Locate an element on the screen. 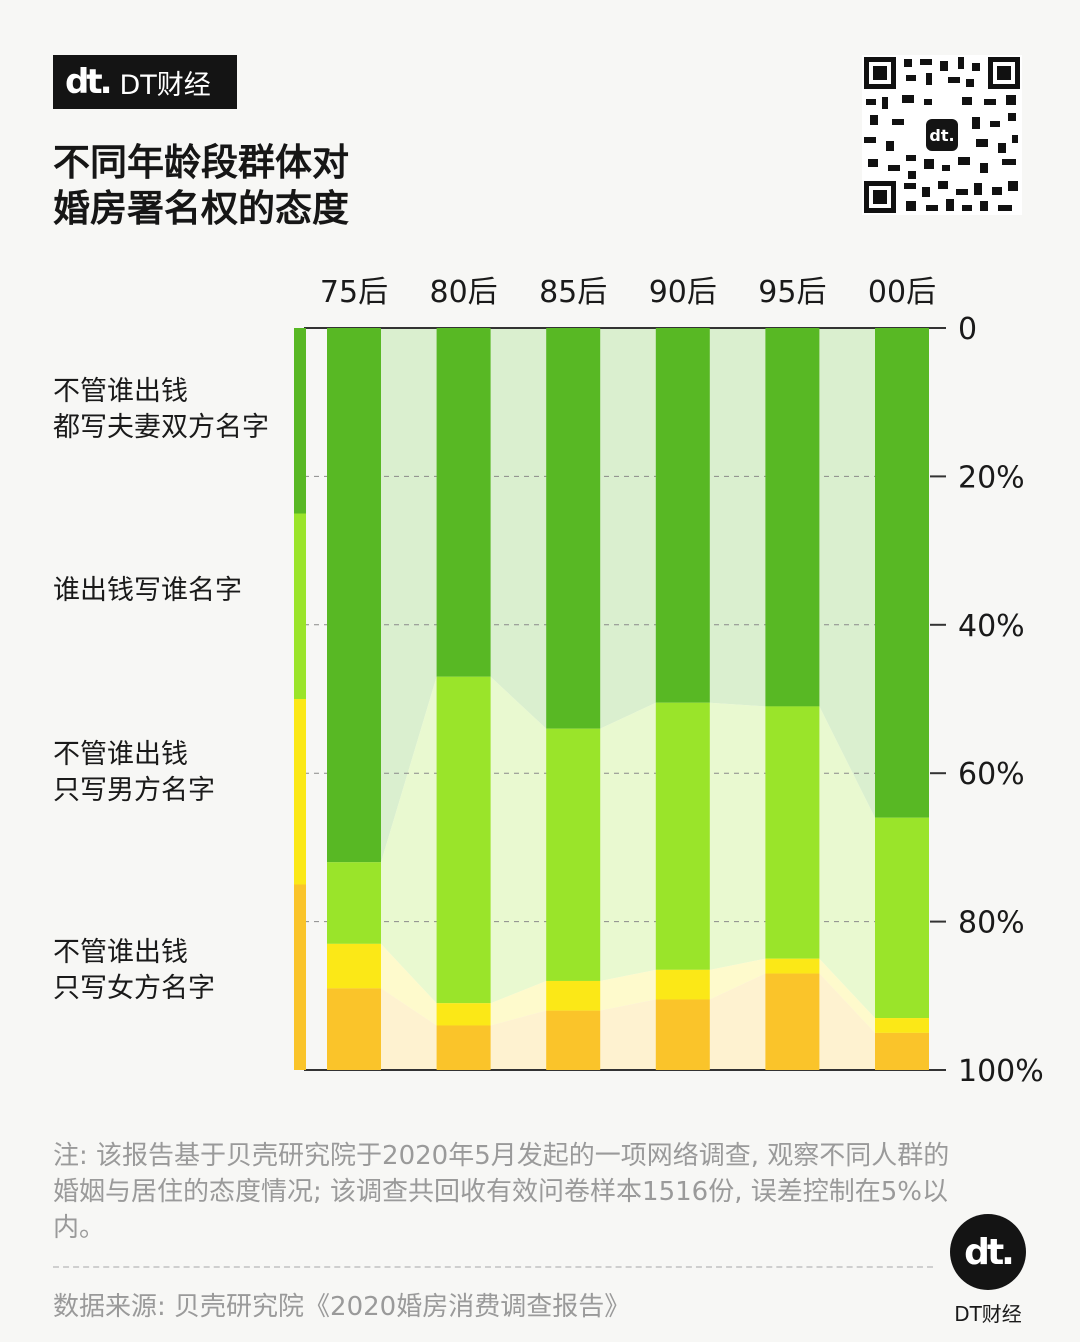 Image resolution: width=1080 pixels, height=1342 pixels. bar-75后-series-3 is located at coordinates (354, 966).